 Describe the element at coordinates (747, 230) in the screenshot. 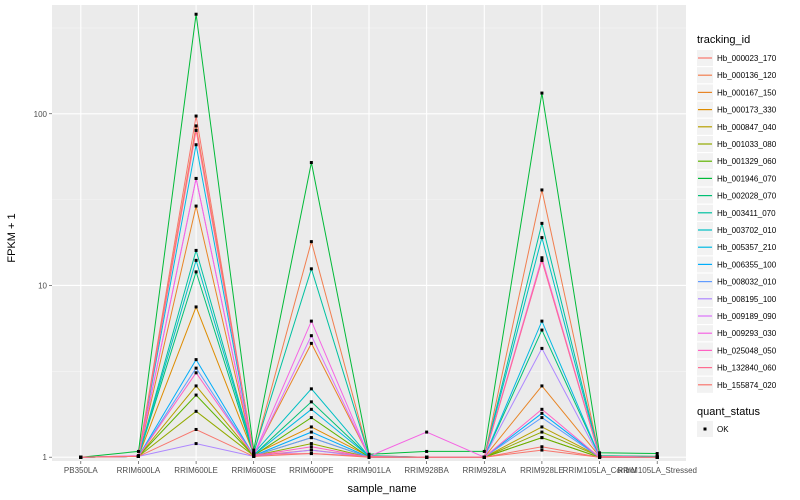

I see `legend-label: Hb_003702_010` at that location.